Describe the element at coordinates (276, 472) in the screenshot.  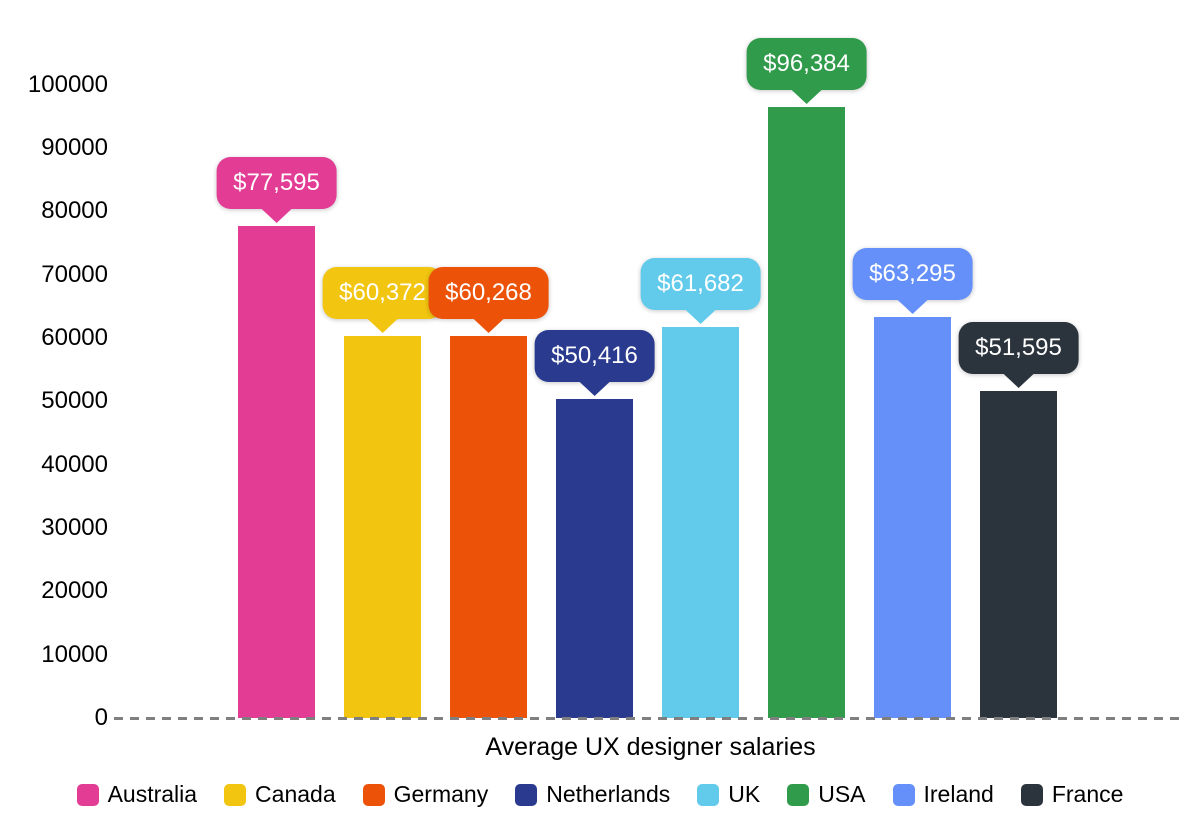
I see `bar-australia` at that location.